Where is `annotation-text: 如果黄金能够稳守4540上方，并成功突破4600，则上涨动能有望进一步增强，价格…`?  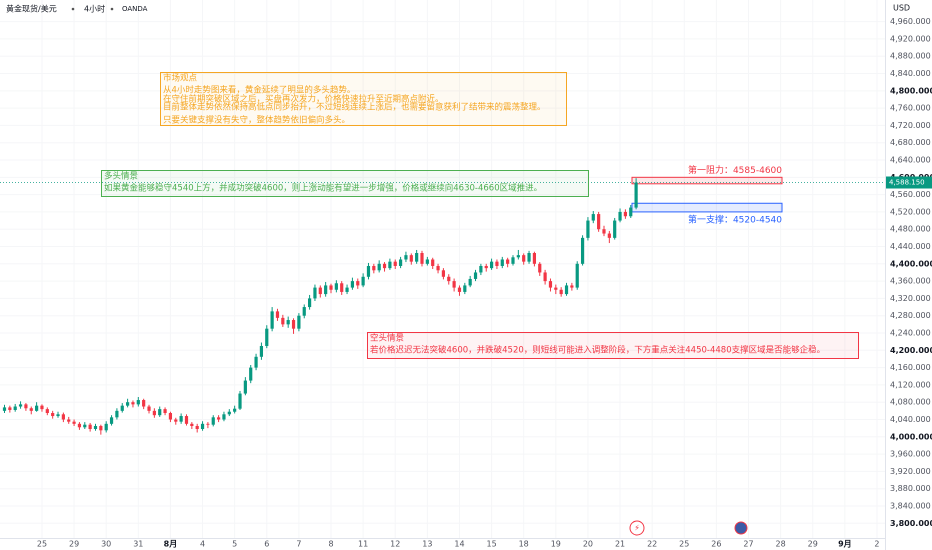 annotation-text: 如果黄金能够稳守4540上方，并成功突破4600，则上涨动能有望进一步增强，价格… is located at coordinates (323, 188).